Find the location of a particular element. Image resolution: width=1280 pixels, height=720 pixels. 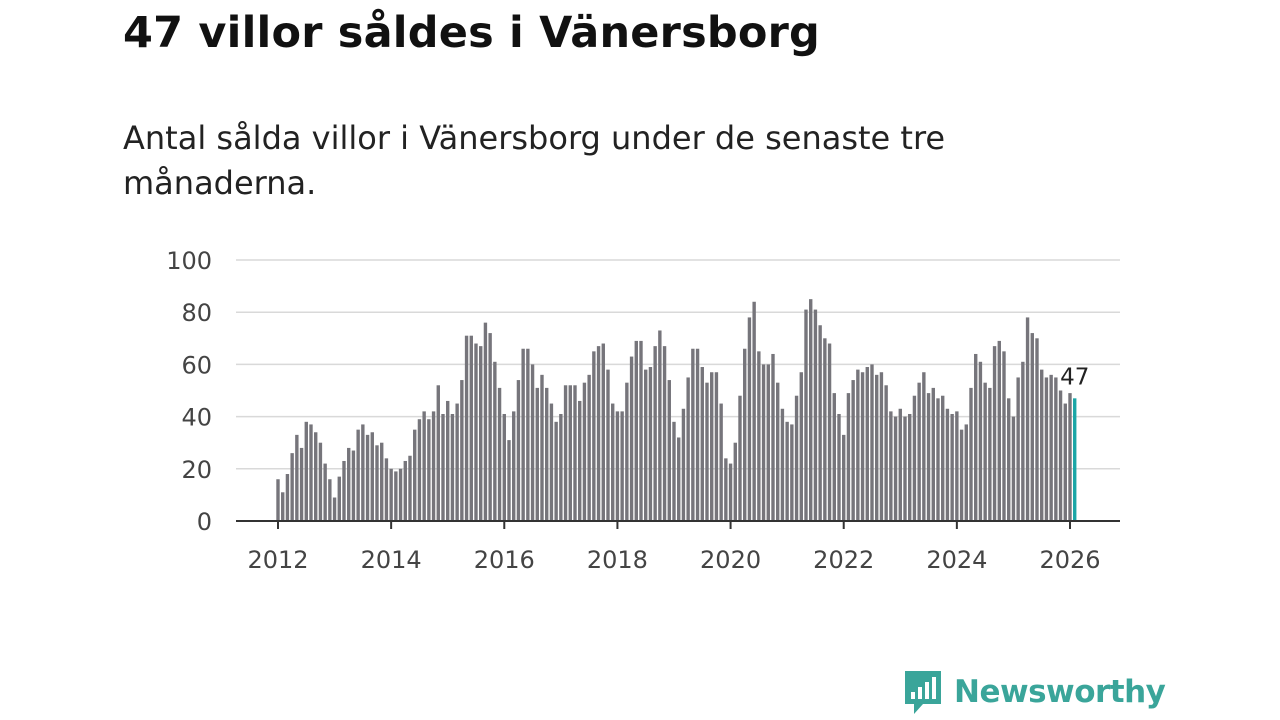

x-tick-label: 2018 is located at coordinates (617, 560).